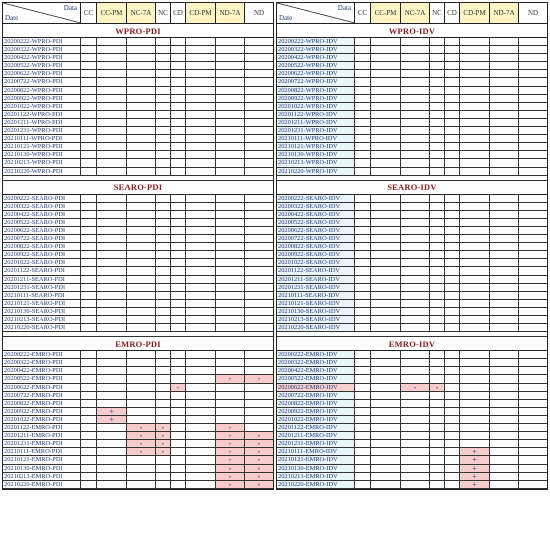  Describe the element at coordinates (412, 231) in the screenshot. I see `table-row: 20200622-SEARO-IDV` at that location.